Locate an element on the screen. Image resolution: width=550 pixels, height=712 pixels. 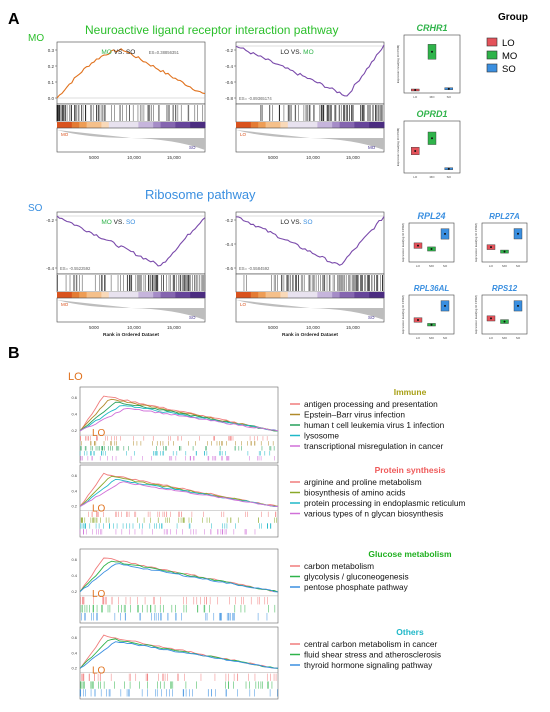
es-value: ES= -0.89365174 is located at coordinates (255, 98).